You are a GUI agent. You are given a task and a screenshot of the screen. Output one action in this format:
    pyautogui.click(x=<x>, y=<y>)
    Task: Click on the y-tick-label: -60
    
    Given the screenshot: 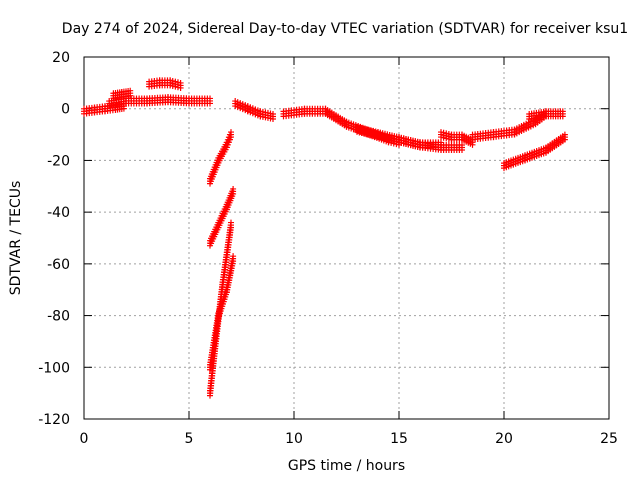 What is the action you would take?
    pyautogui.click(x=58, y=265)
    